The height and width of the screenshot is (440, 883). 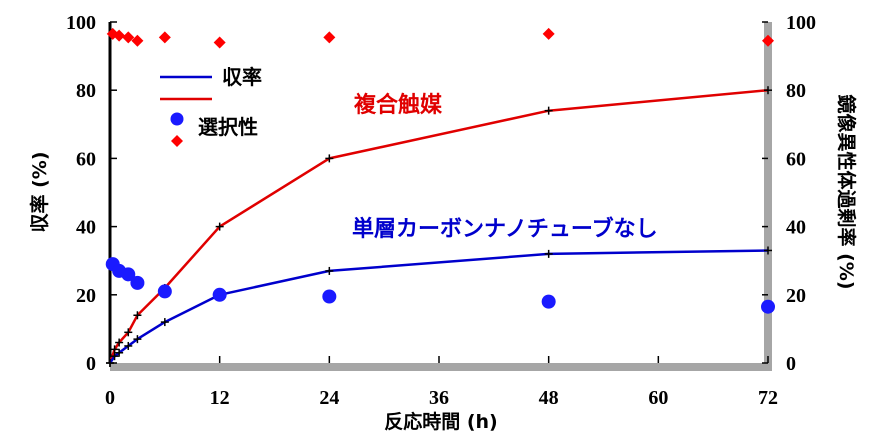 I want to click on x-tick-label: 60, so click(x=658, y=398).